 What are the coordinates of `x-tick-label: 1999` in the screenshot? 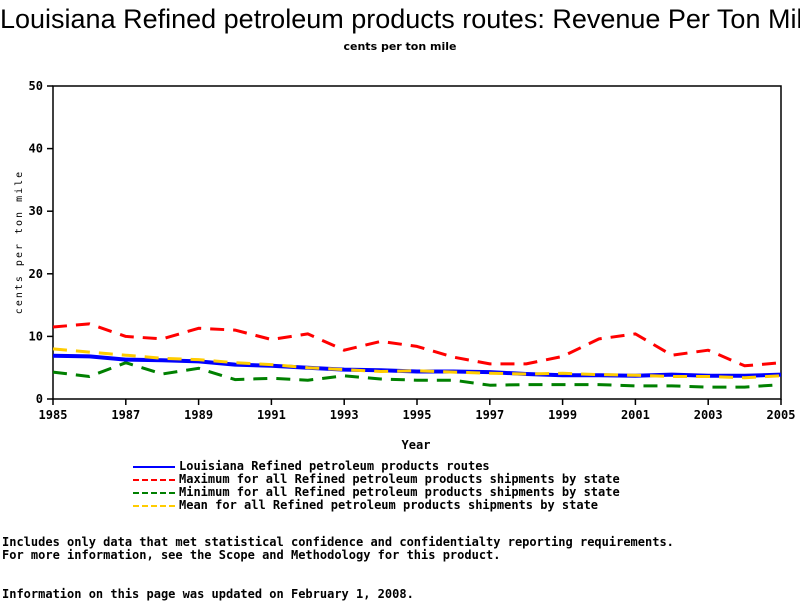 It's located at (562, 415).